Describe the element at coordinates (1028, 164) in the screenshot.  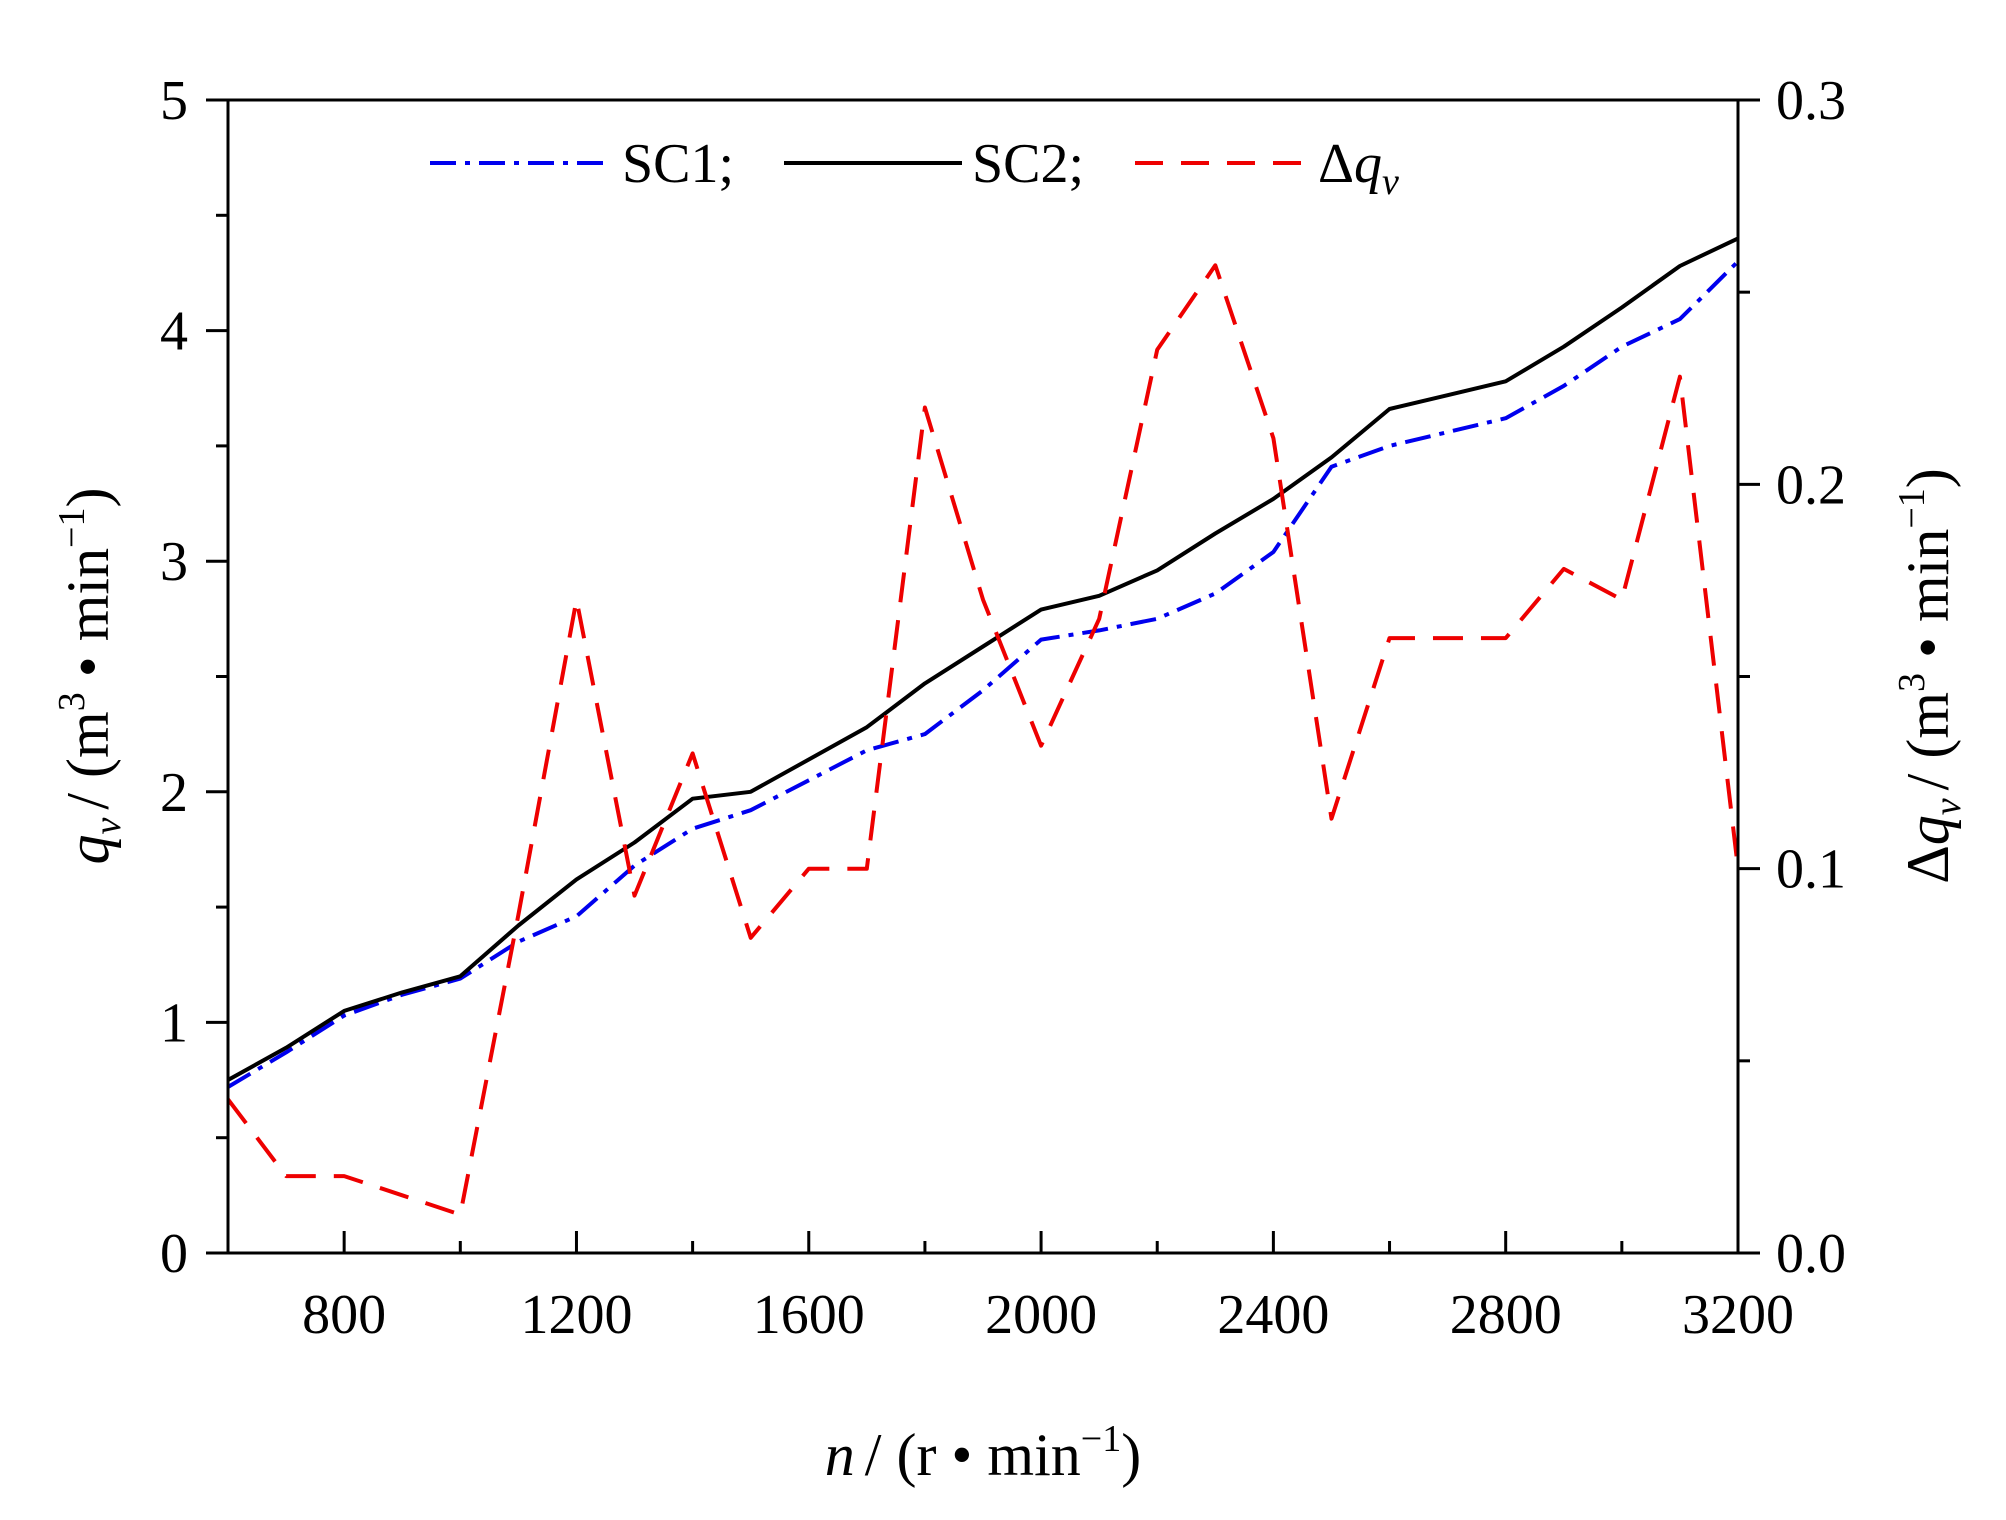
I see `legend-sc2-label: SC2;` at that location.